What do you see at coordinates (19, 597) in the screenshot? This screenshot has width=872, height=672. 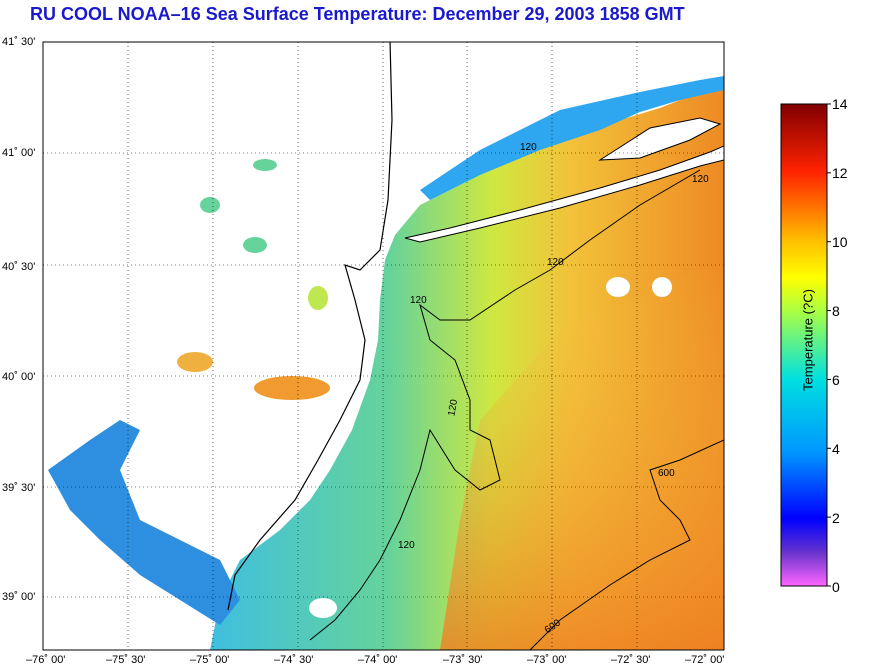 I see `lat-label: 39˚ 00'` at bounding box center [19, 597].